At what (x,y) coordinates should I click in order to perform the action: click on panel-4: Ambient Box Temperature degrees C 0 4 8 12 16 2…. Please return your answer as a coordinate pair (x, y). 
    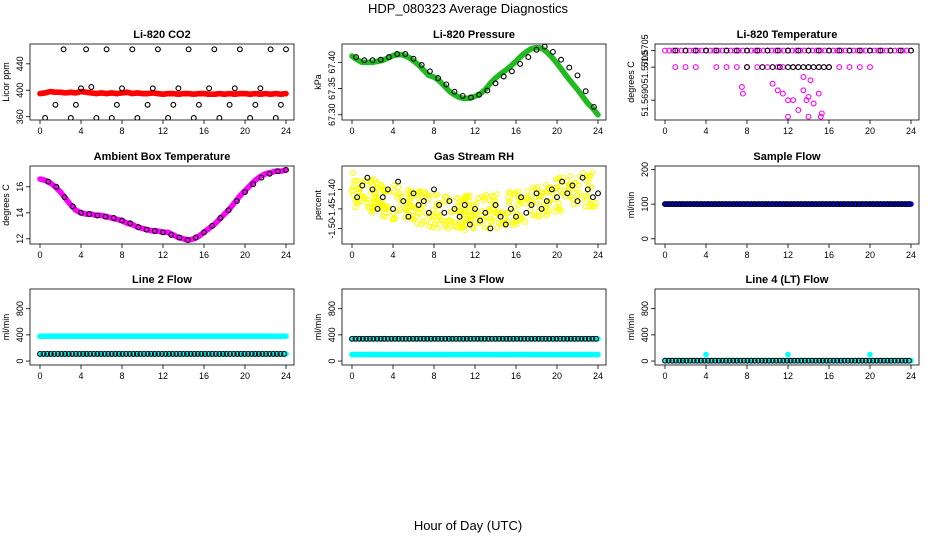
    Looking at the image, I should click on (148, 205).